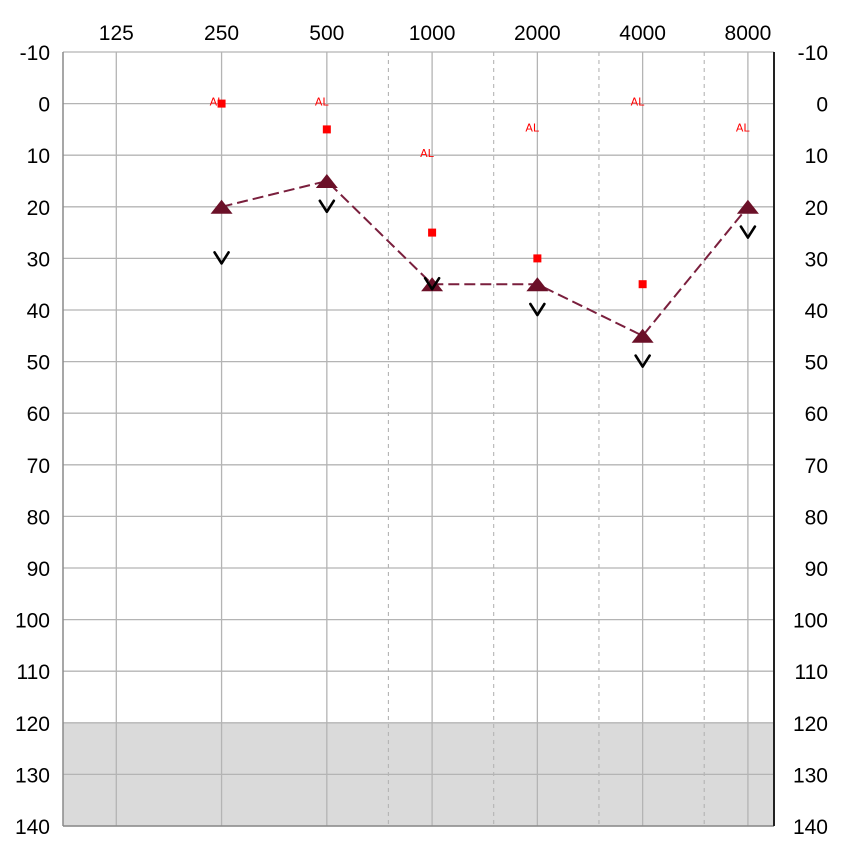 The image size is (850, 850). Describe the element at coordinates (816, 208) in the screenshot. I see `y-tick-label-right: 20` at that location.